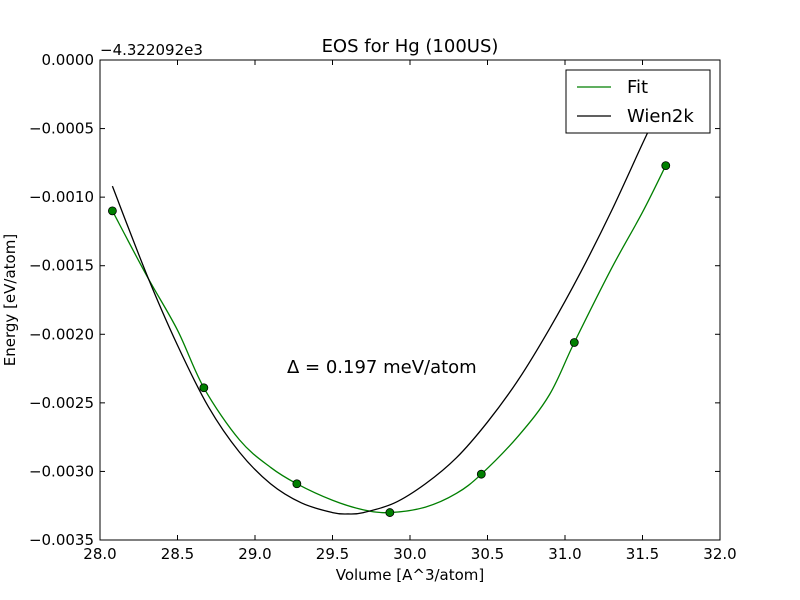  Describe the element at coordinates (61, 266) in the screenshot. I see `y-tick-label: −0.0015` at that location.